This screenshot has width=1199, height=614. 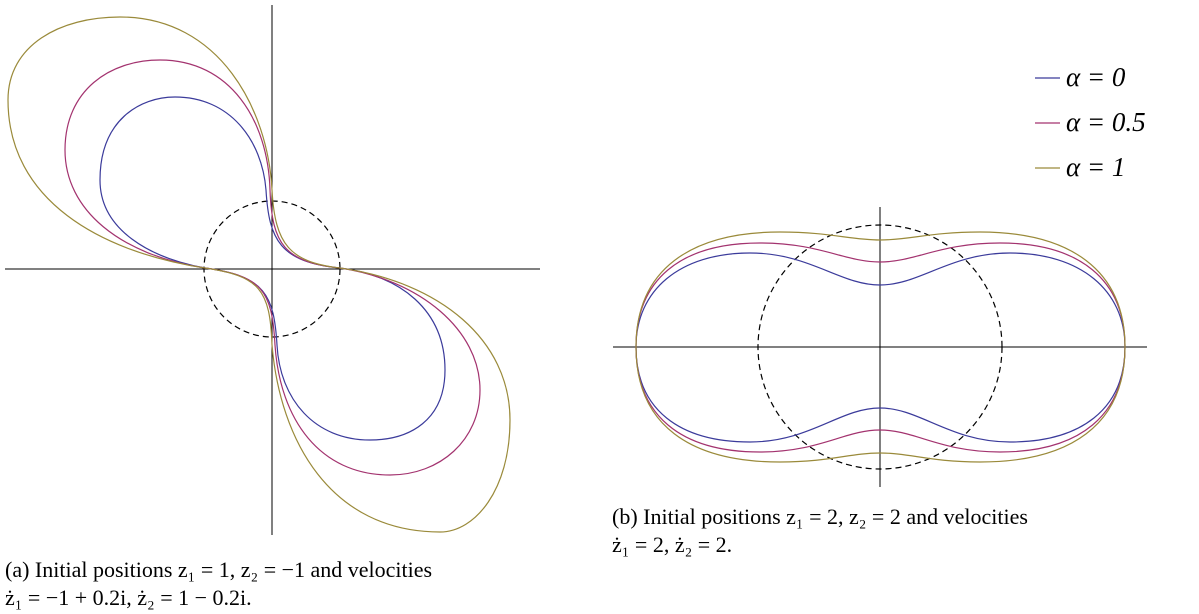 What do you see at coordinates (672, 544) in the screenshot?
I see `caption: ż₁ = 2, ż₂ = 2.` at bounding box center [672, 544].